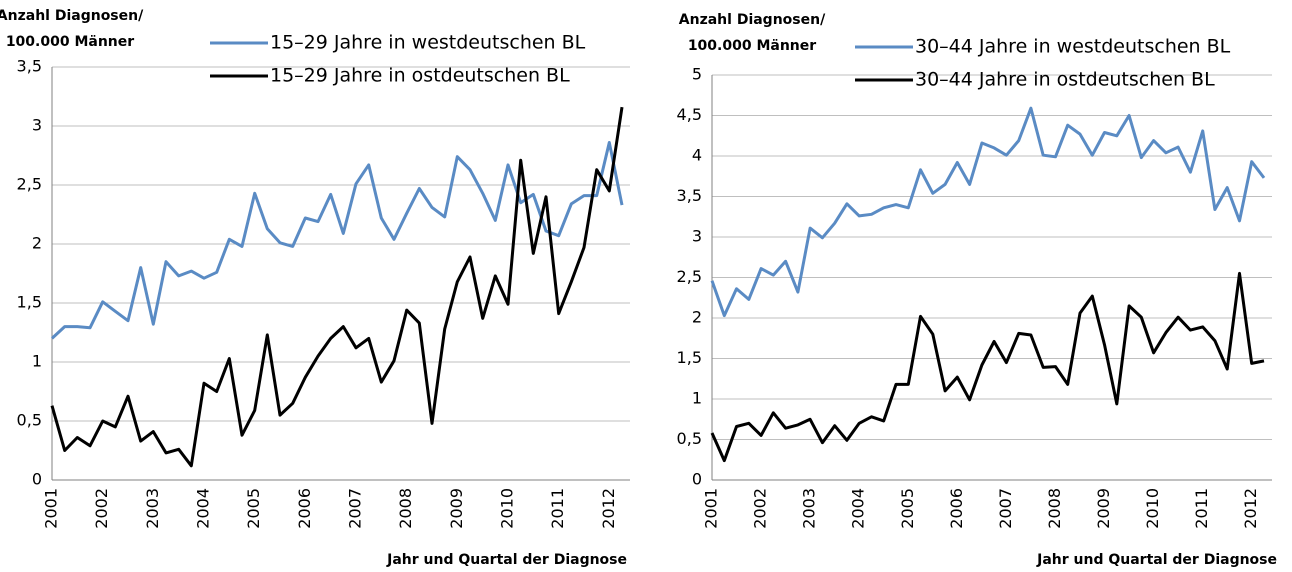  I want to click on legend-label: 15–29 Jahre in westdeutschen BL, so click(428, 43).